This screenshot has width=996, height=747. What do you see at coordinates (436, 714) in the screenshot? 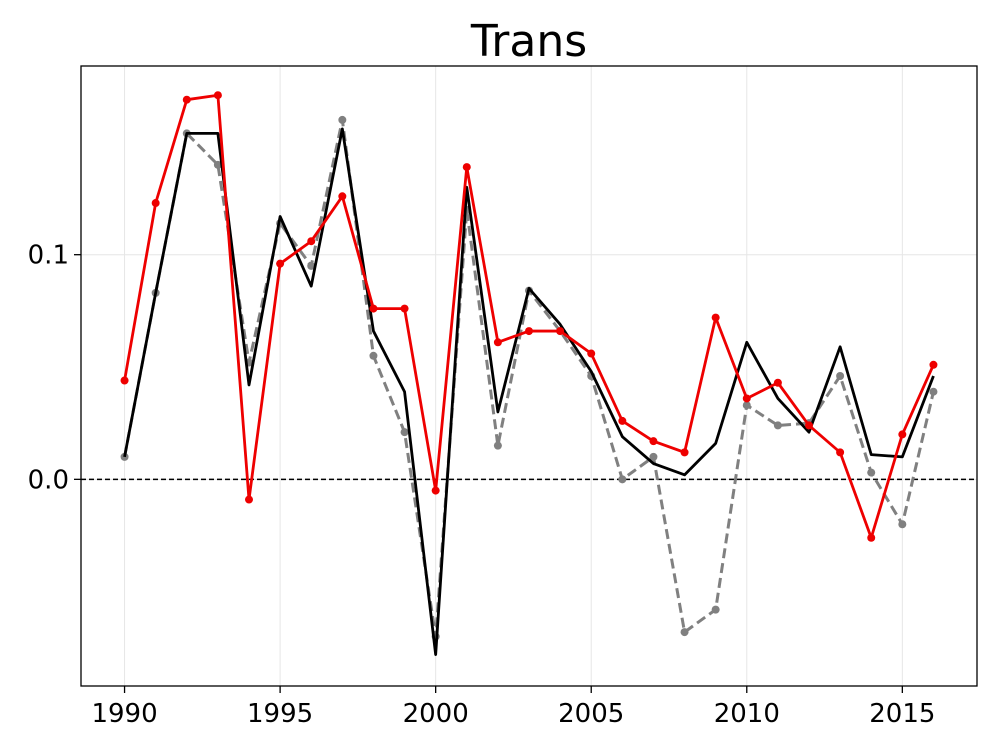
I see `x-tick-label: 2000` at bounding box center [436, 714].